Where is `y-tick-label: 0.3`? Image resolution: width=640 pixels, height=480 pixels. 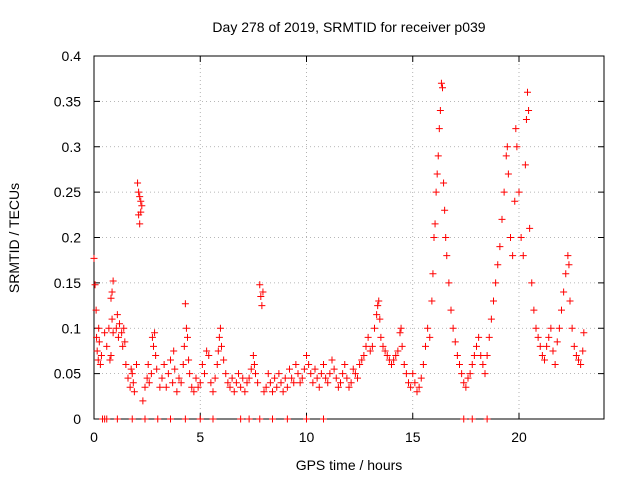
y-tick-label: 0.3 is located at coordinates (72, 147).